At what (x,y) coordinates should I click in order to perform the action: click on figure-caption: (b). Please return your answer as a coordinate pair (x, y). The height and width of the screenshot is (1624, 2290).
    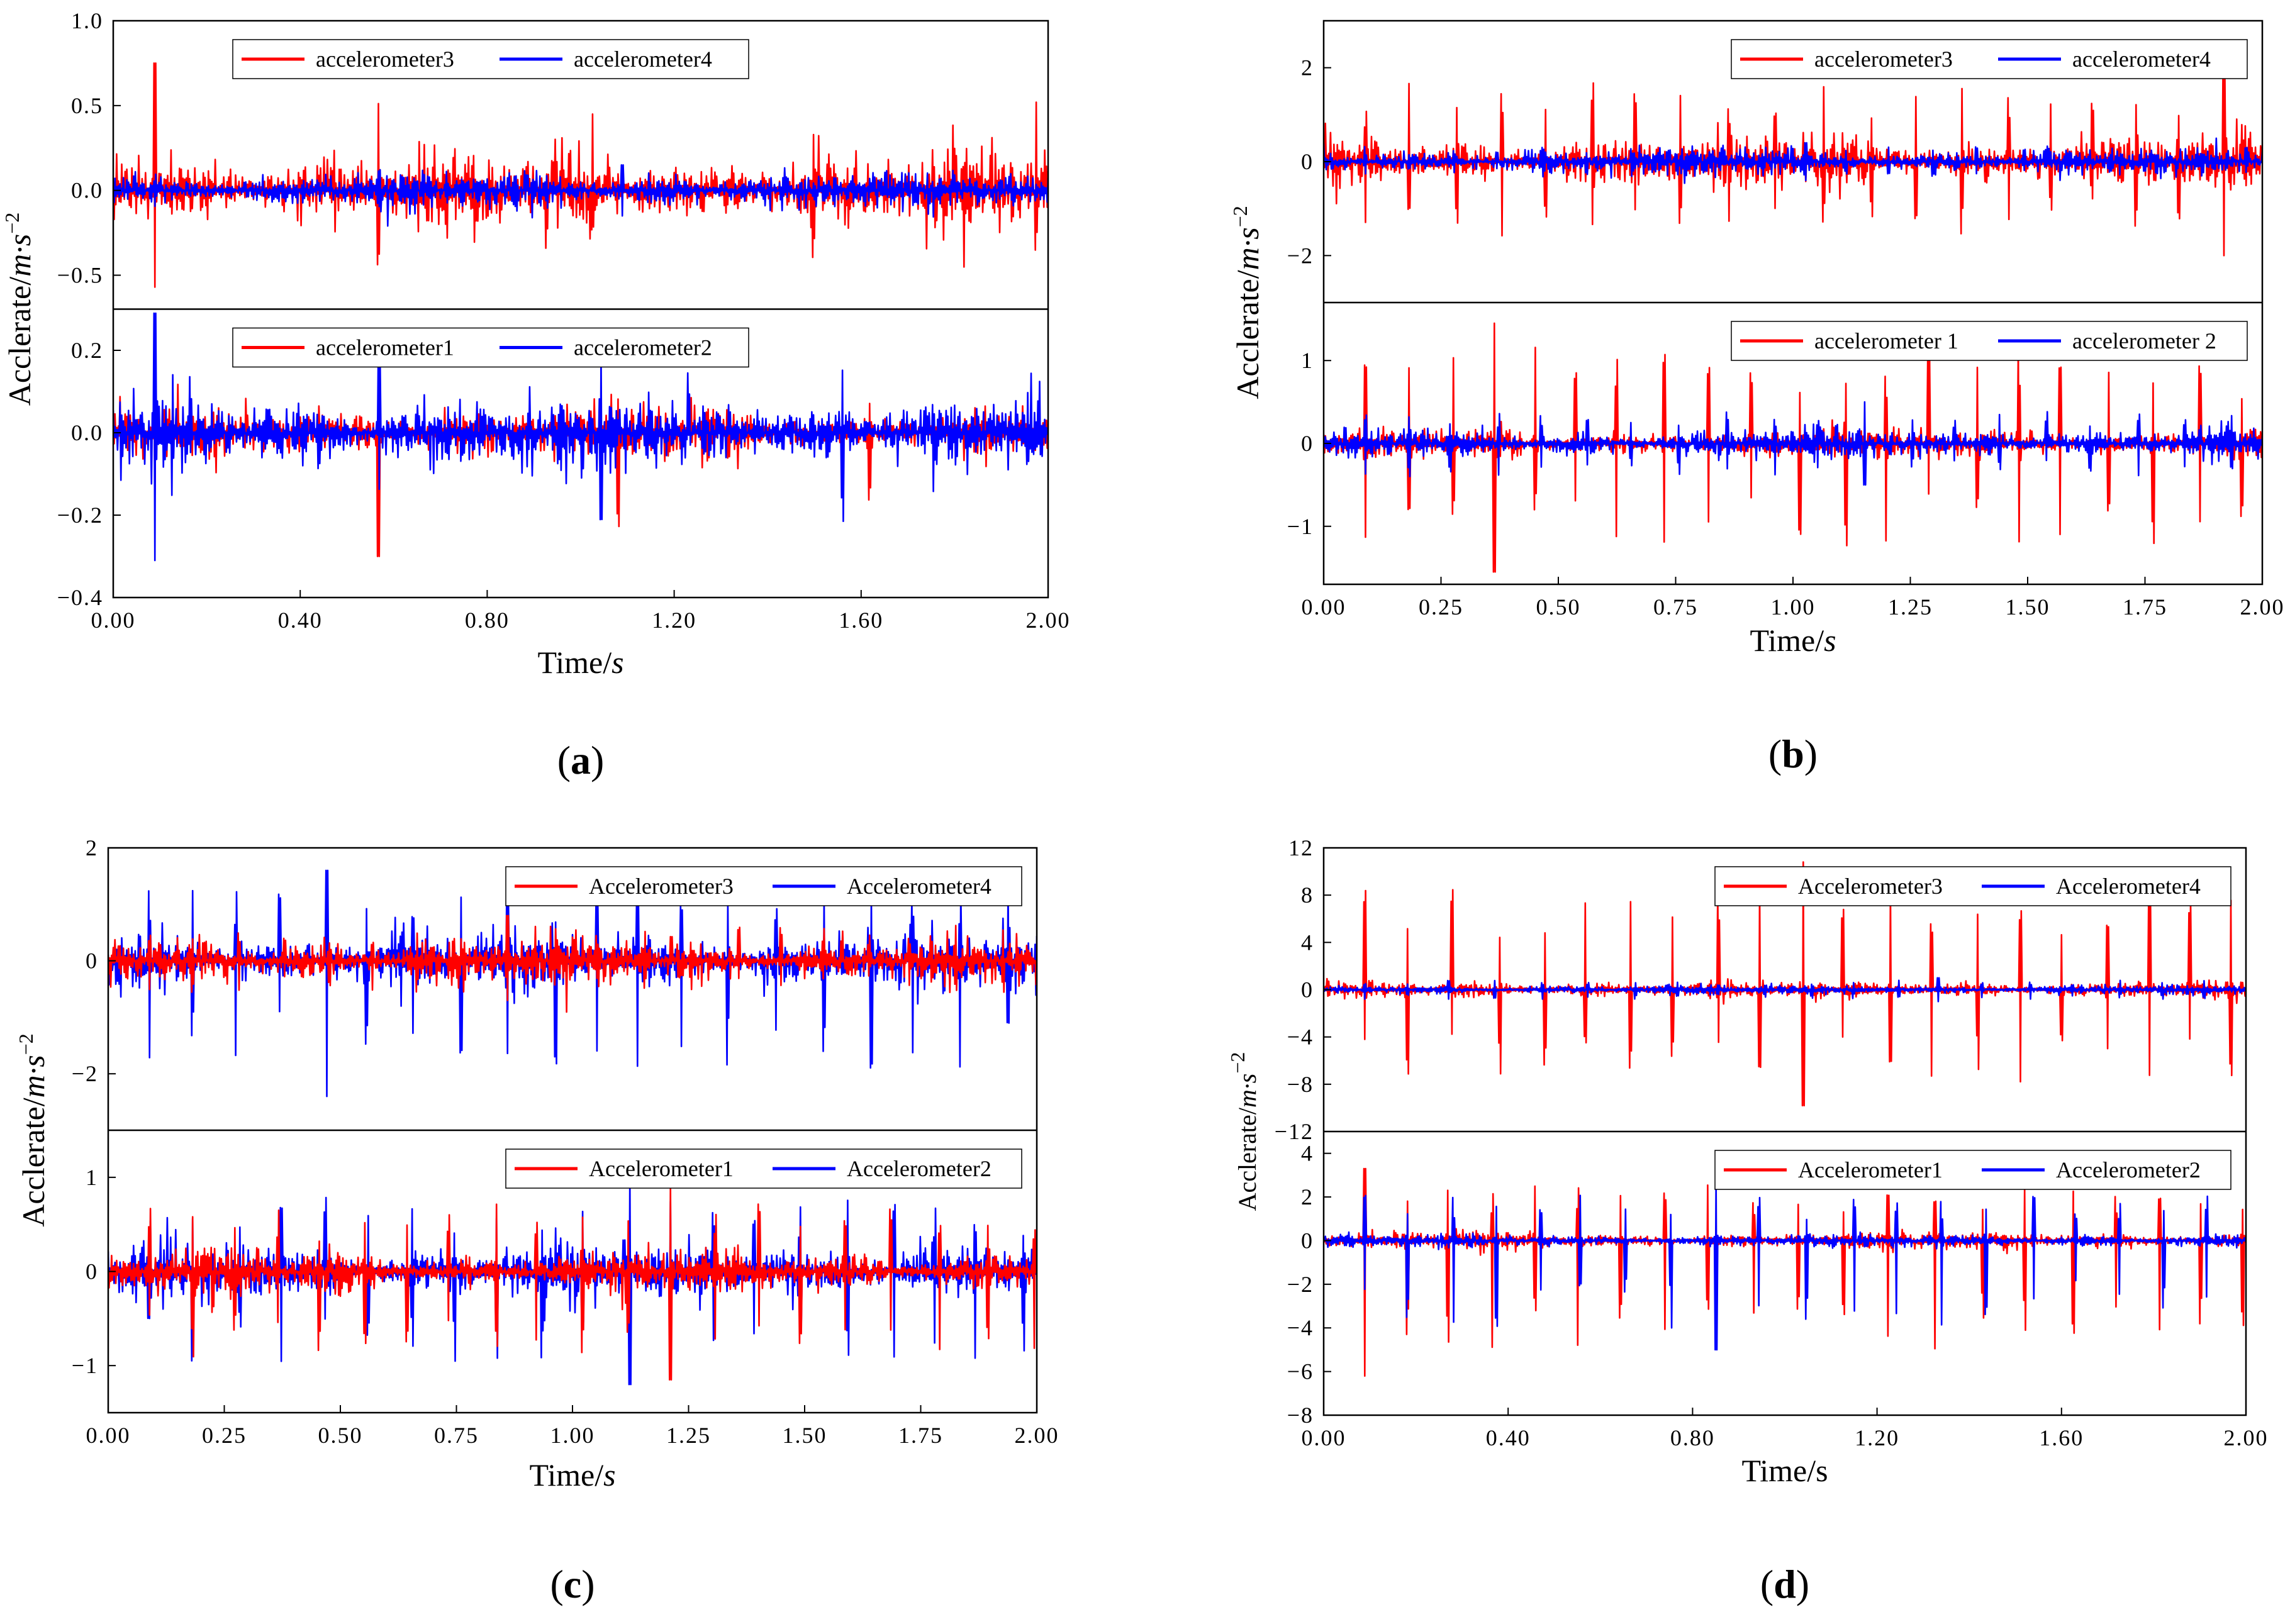
    Looking at the image, I should click on (1793, 753).